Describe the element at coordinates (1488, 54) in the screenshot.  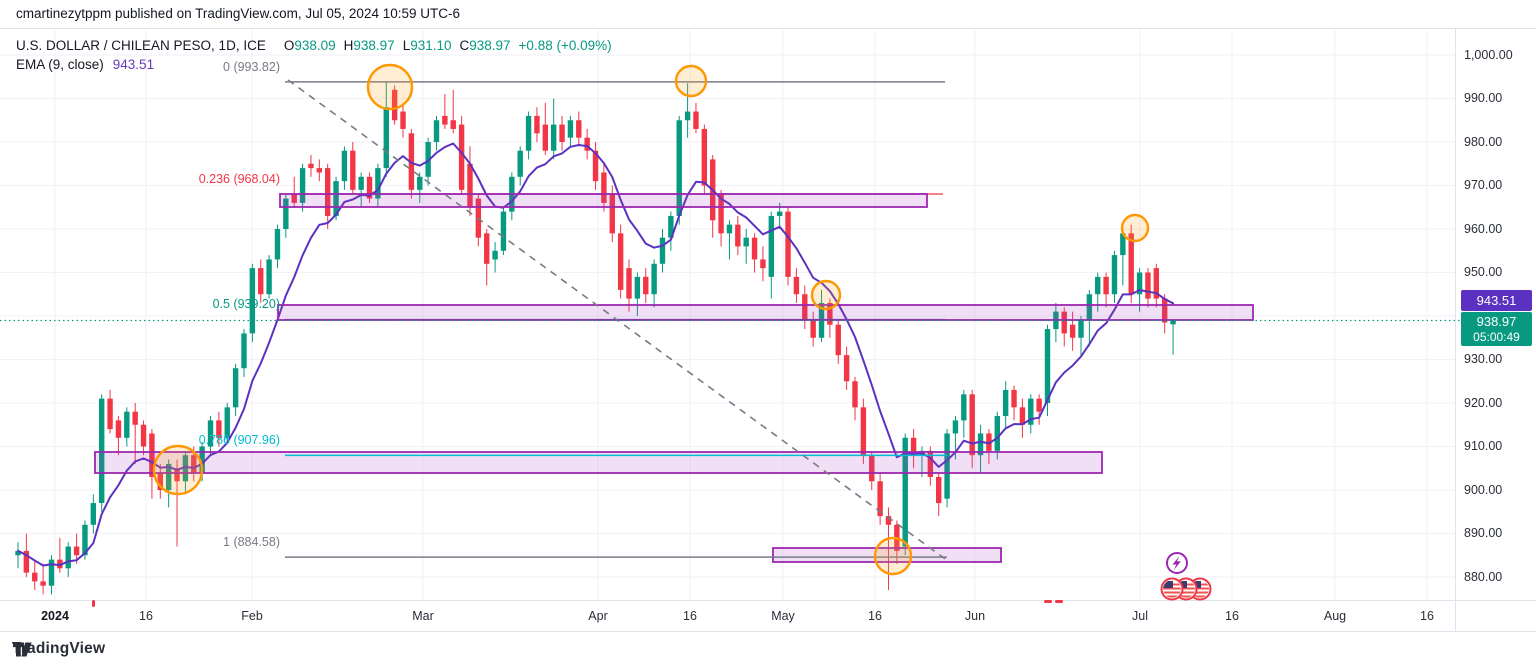
I see `price-axis-label: 1,000.00` at that location.